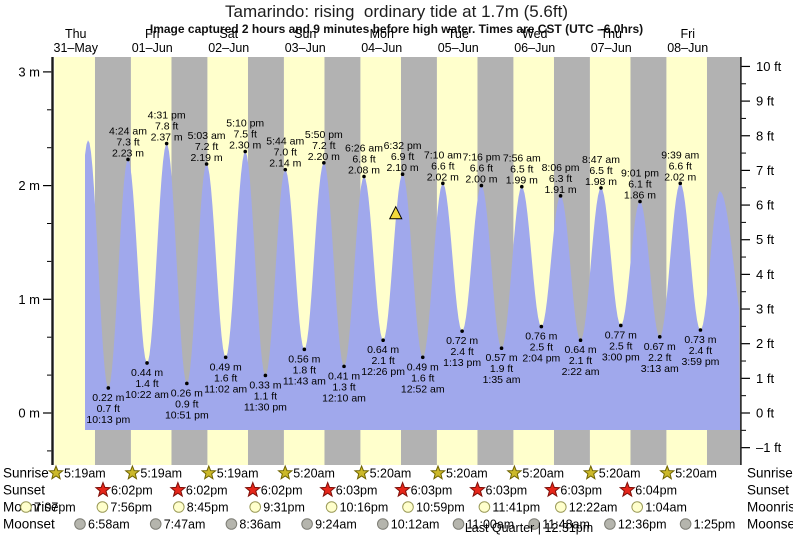  I want to click on low-tide-label: 2.2 ft, so click(659, 358).